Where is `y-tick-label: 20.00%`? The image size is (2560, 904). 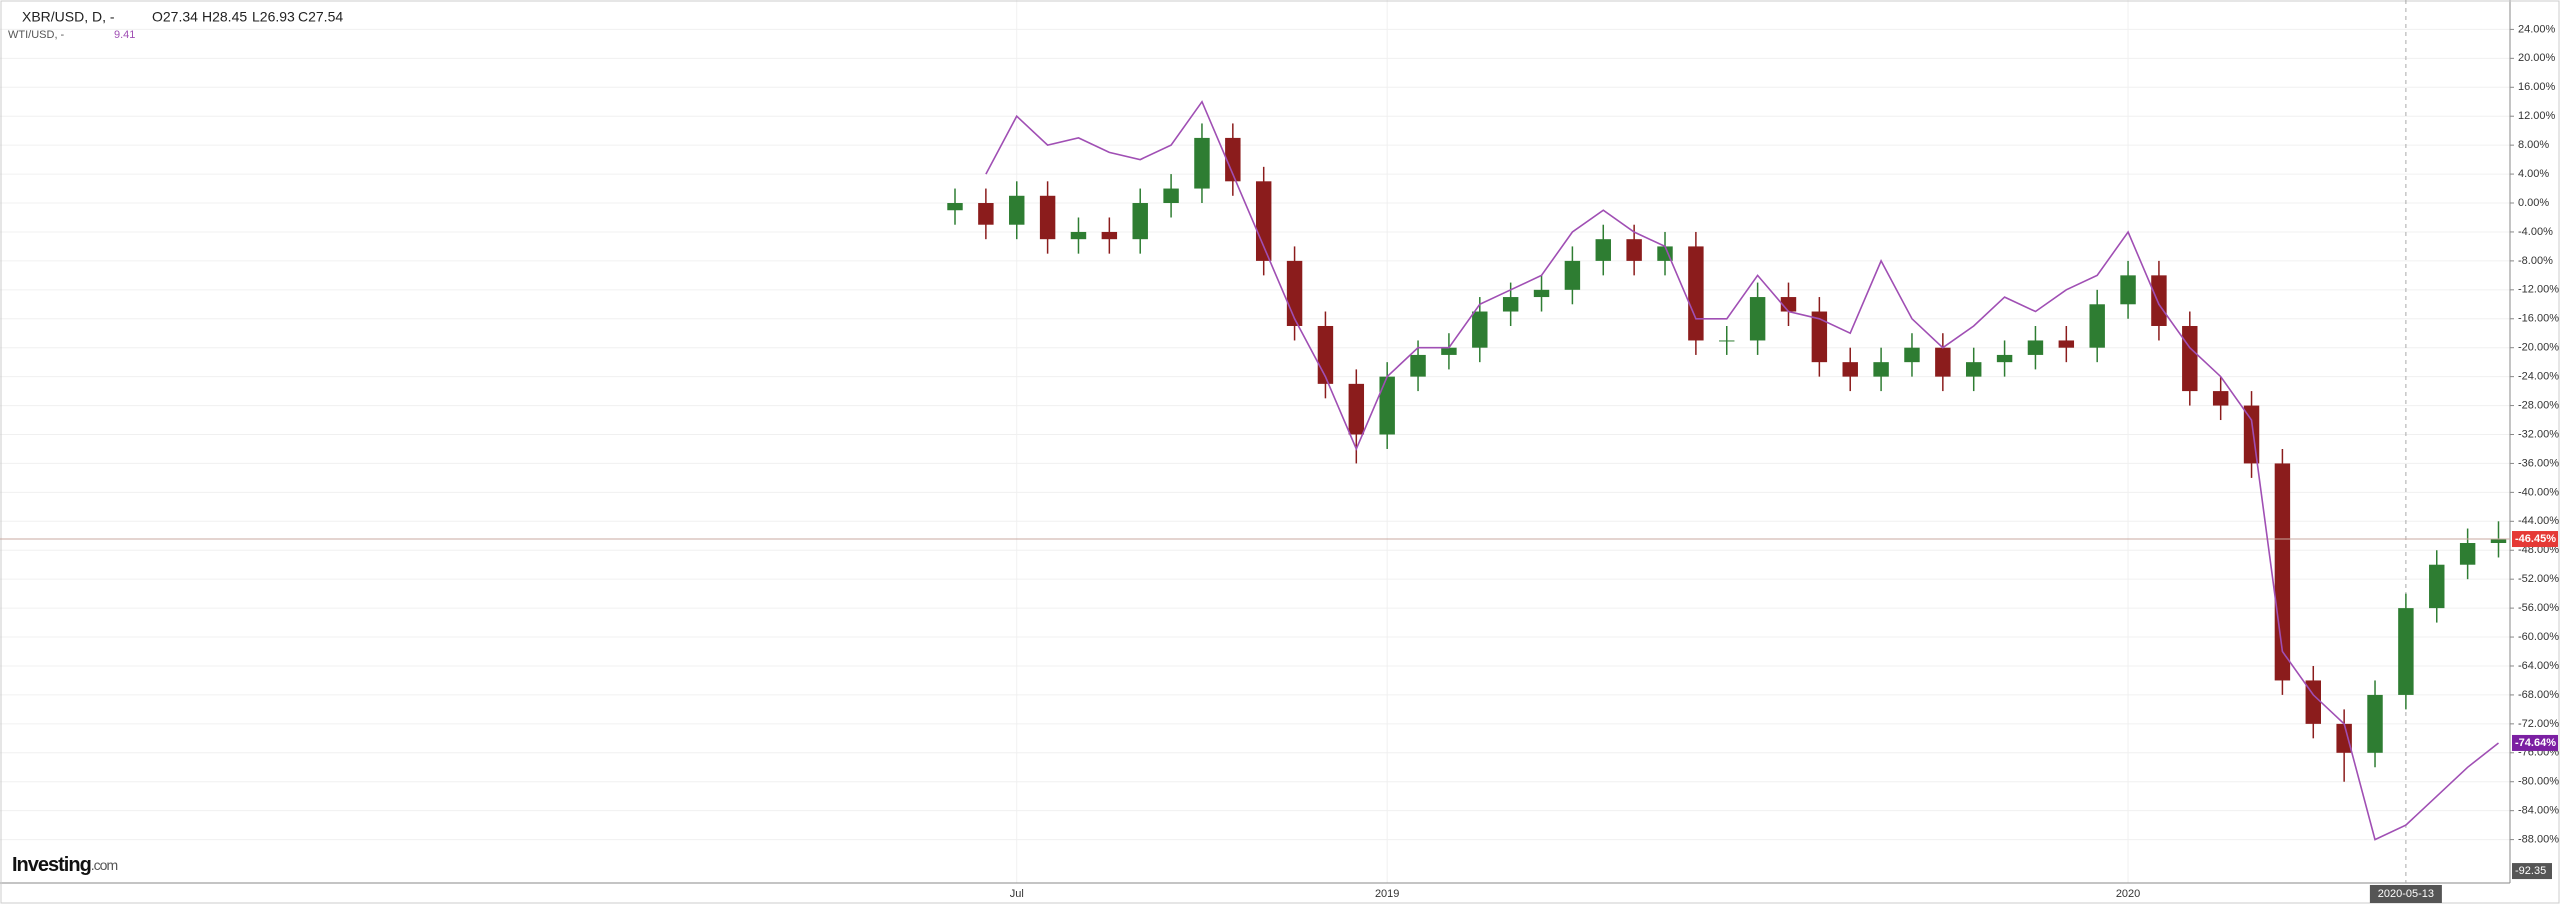 y-tick-label: 20.00% is located at coordinates (2537, 58).